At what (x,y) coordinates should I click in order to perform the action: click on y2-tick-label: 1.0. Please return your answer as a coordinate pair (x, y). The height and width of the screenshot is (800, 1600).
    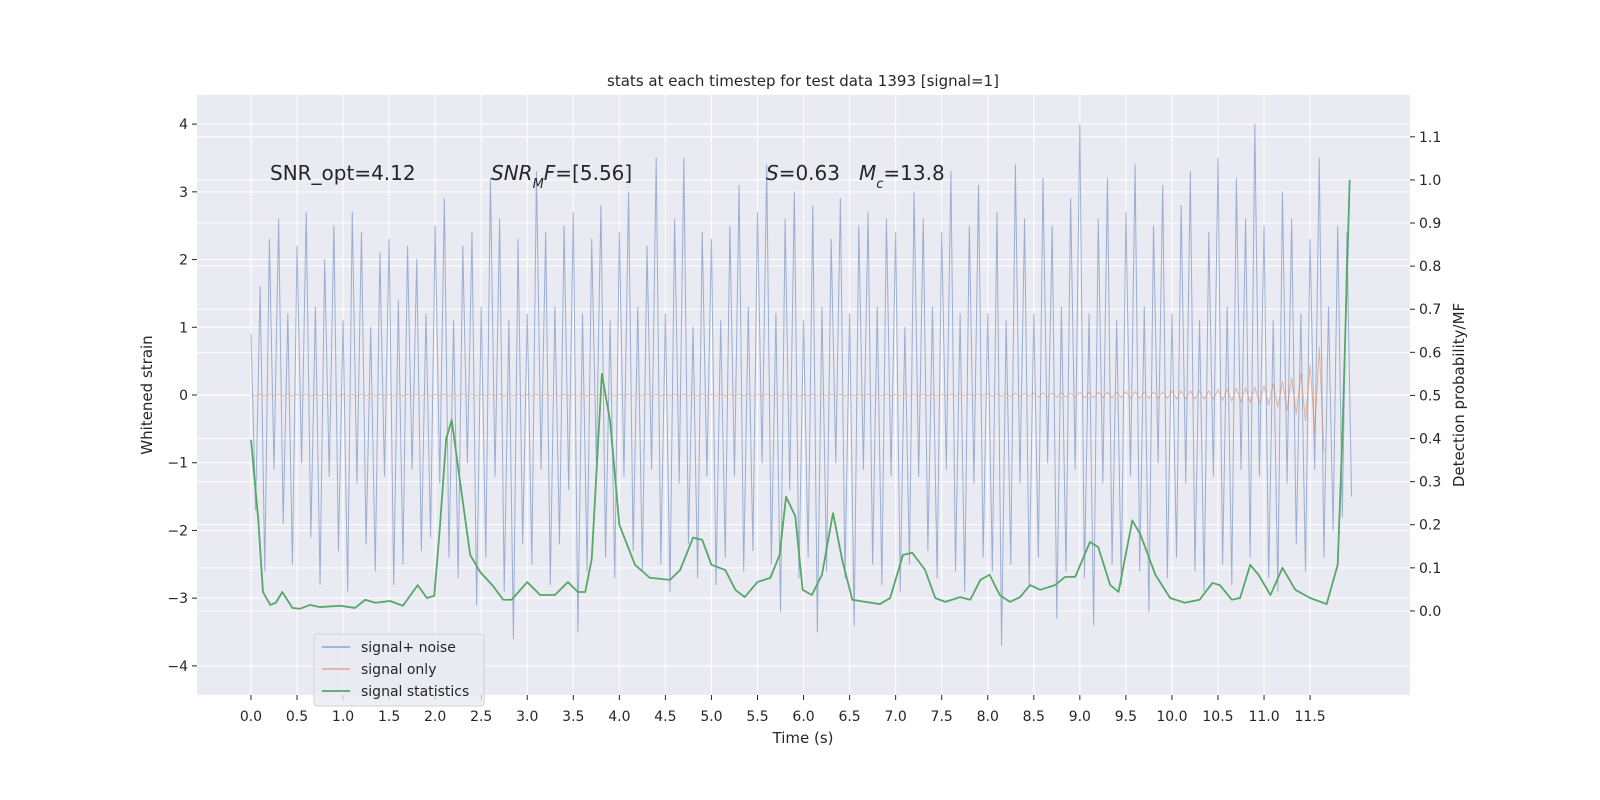
    Looking at the image, I should click on (1430, 181).